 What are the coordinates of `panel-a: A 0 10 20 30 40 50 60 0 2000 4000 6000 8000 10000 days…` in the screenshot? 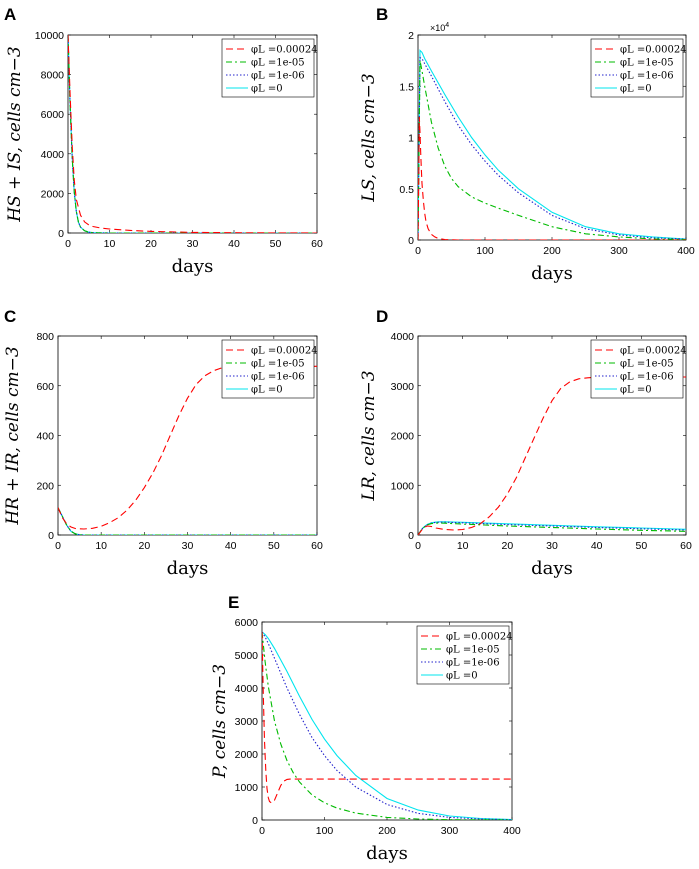 It's located at (163, 141).